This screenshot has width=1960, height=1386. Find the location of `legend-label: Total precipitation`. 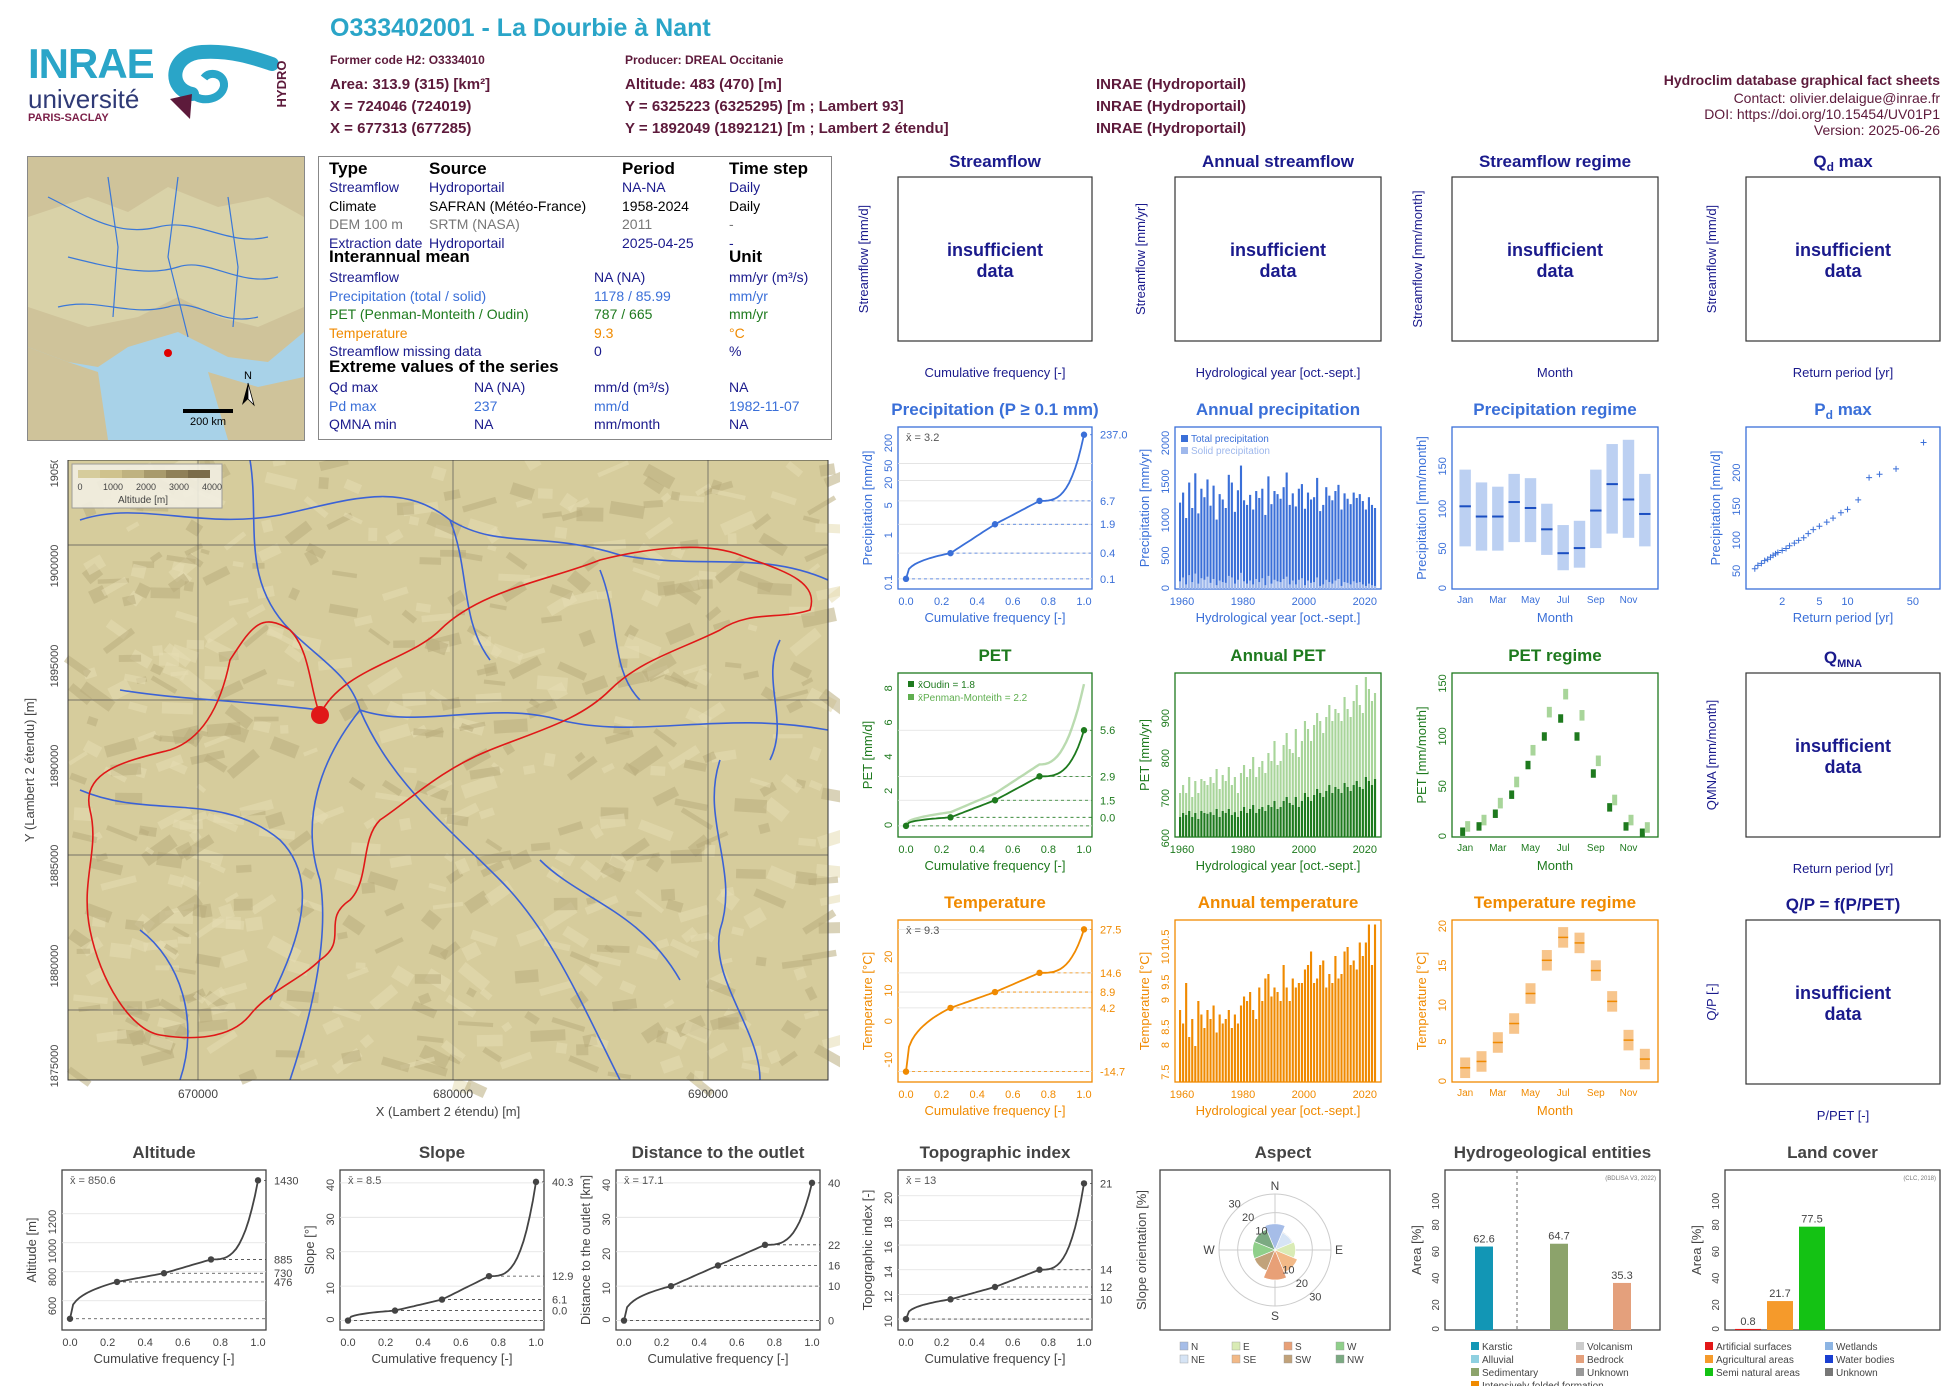

legend-label: Total precipitation is located at coordinates (1230, 439).